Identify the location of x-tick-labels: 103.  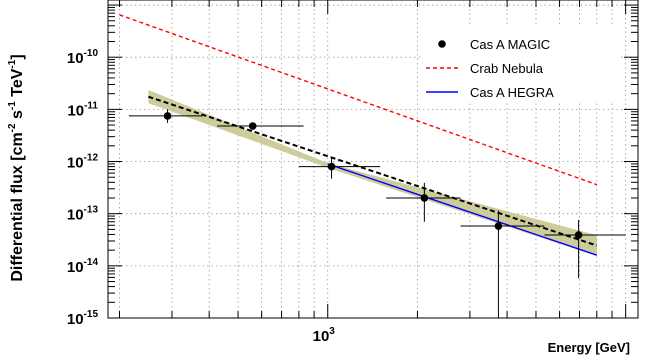
(324, 335).